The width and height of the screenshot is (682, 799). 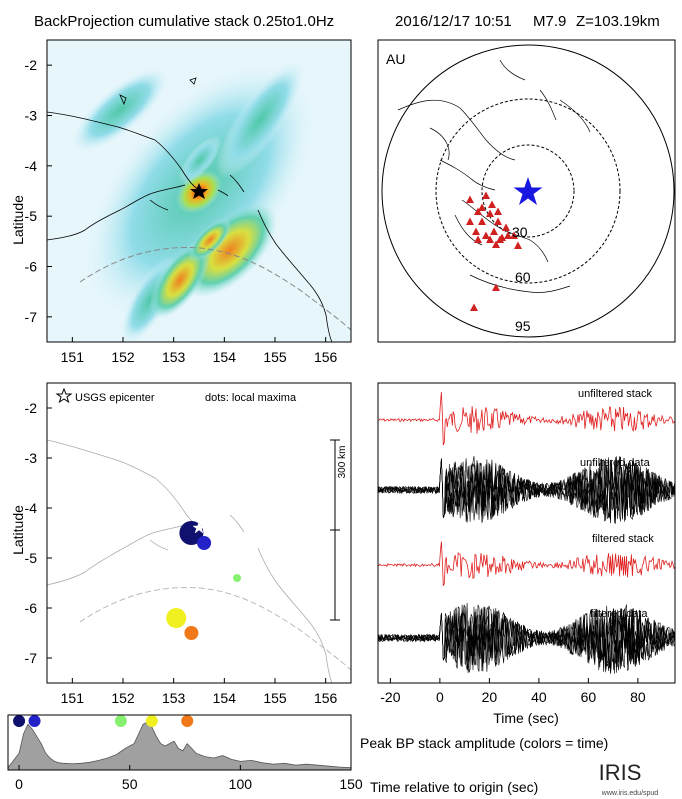 What do you see at coordinates (523, 277) in the screenshot?
I see `ring-label-60: 60` at bounding box center [523, 277].